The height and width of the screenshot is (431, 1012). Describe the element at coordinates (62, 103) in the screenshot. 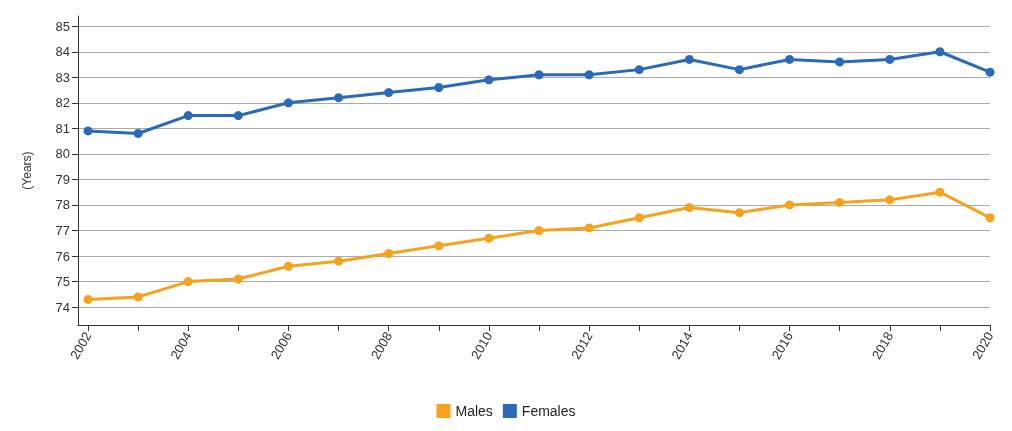

I see `y-tick-label: 82` at that location.